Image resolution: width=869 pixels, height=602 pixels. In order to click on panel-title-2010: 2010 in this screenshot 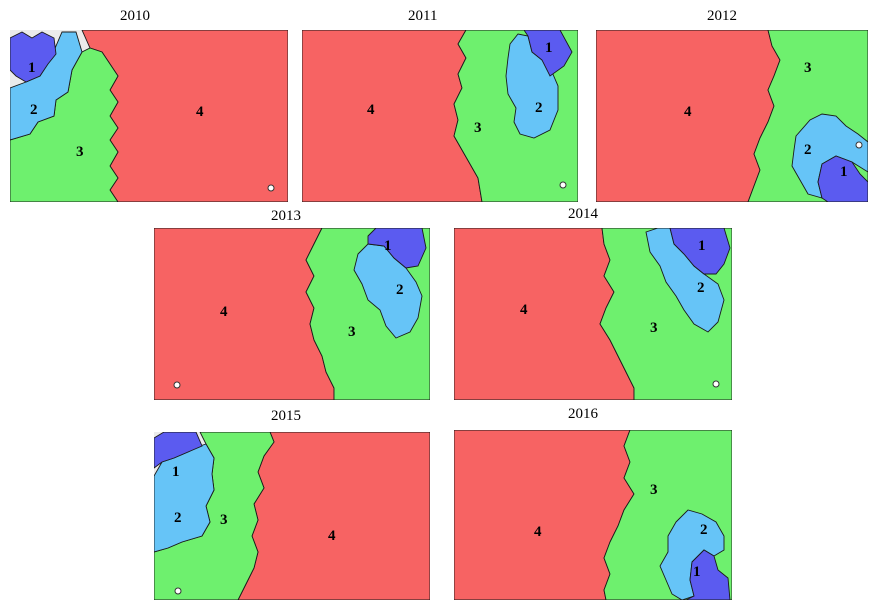, I will do `click(135, 16)`.